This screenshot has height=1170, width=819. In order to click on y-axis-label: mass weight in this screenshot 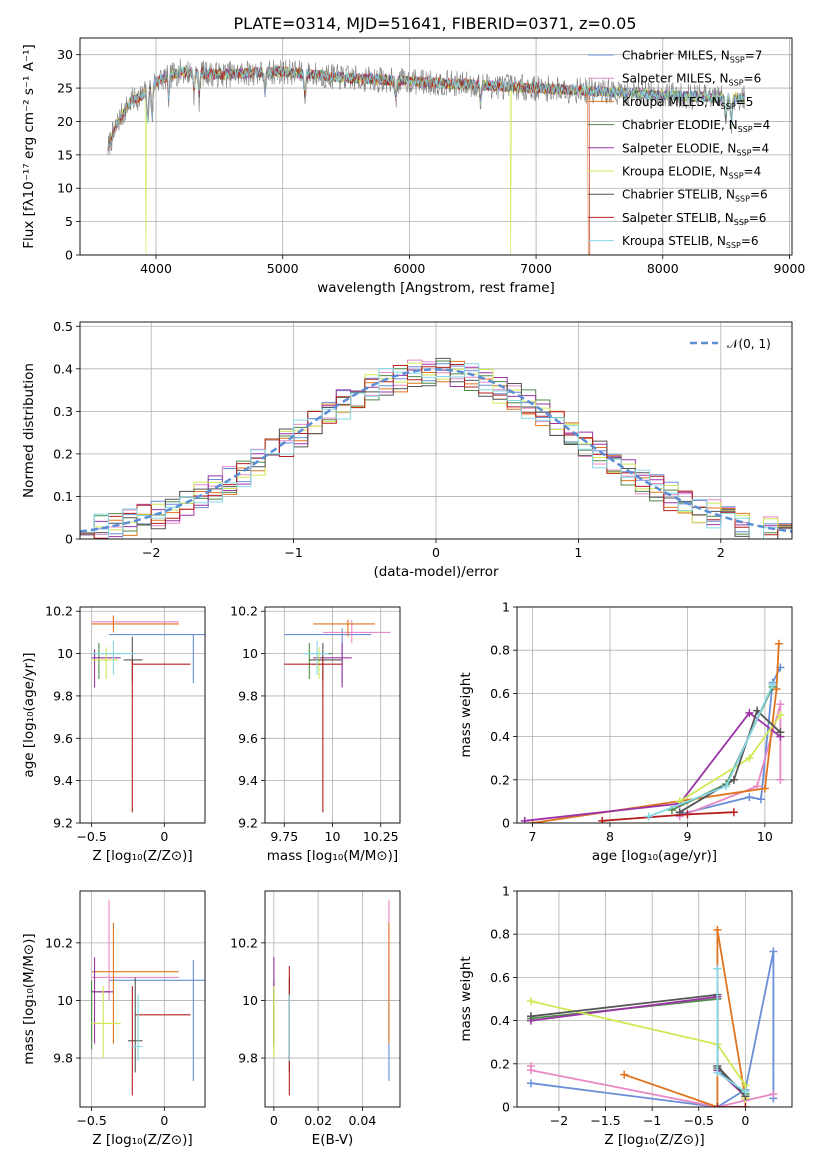, I will do `click(466, 998)`.